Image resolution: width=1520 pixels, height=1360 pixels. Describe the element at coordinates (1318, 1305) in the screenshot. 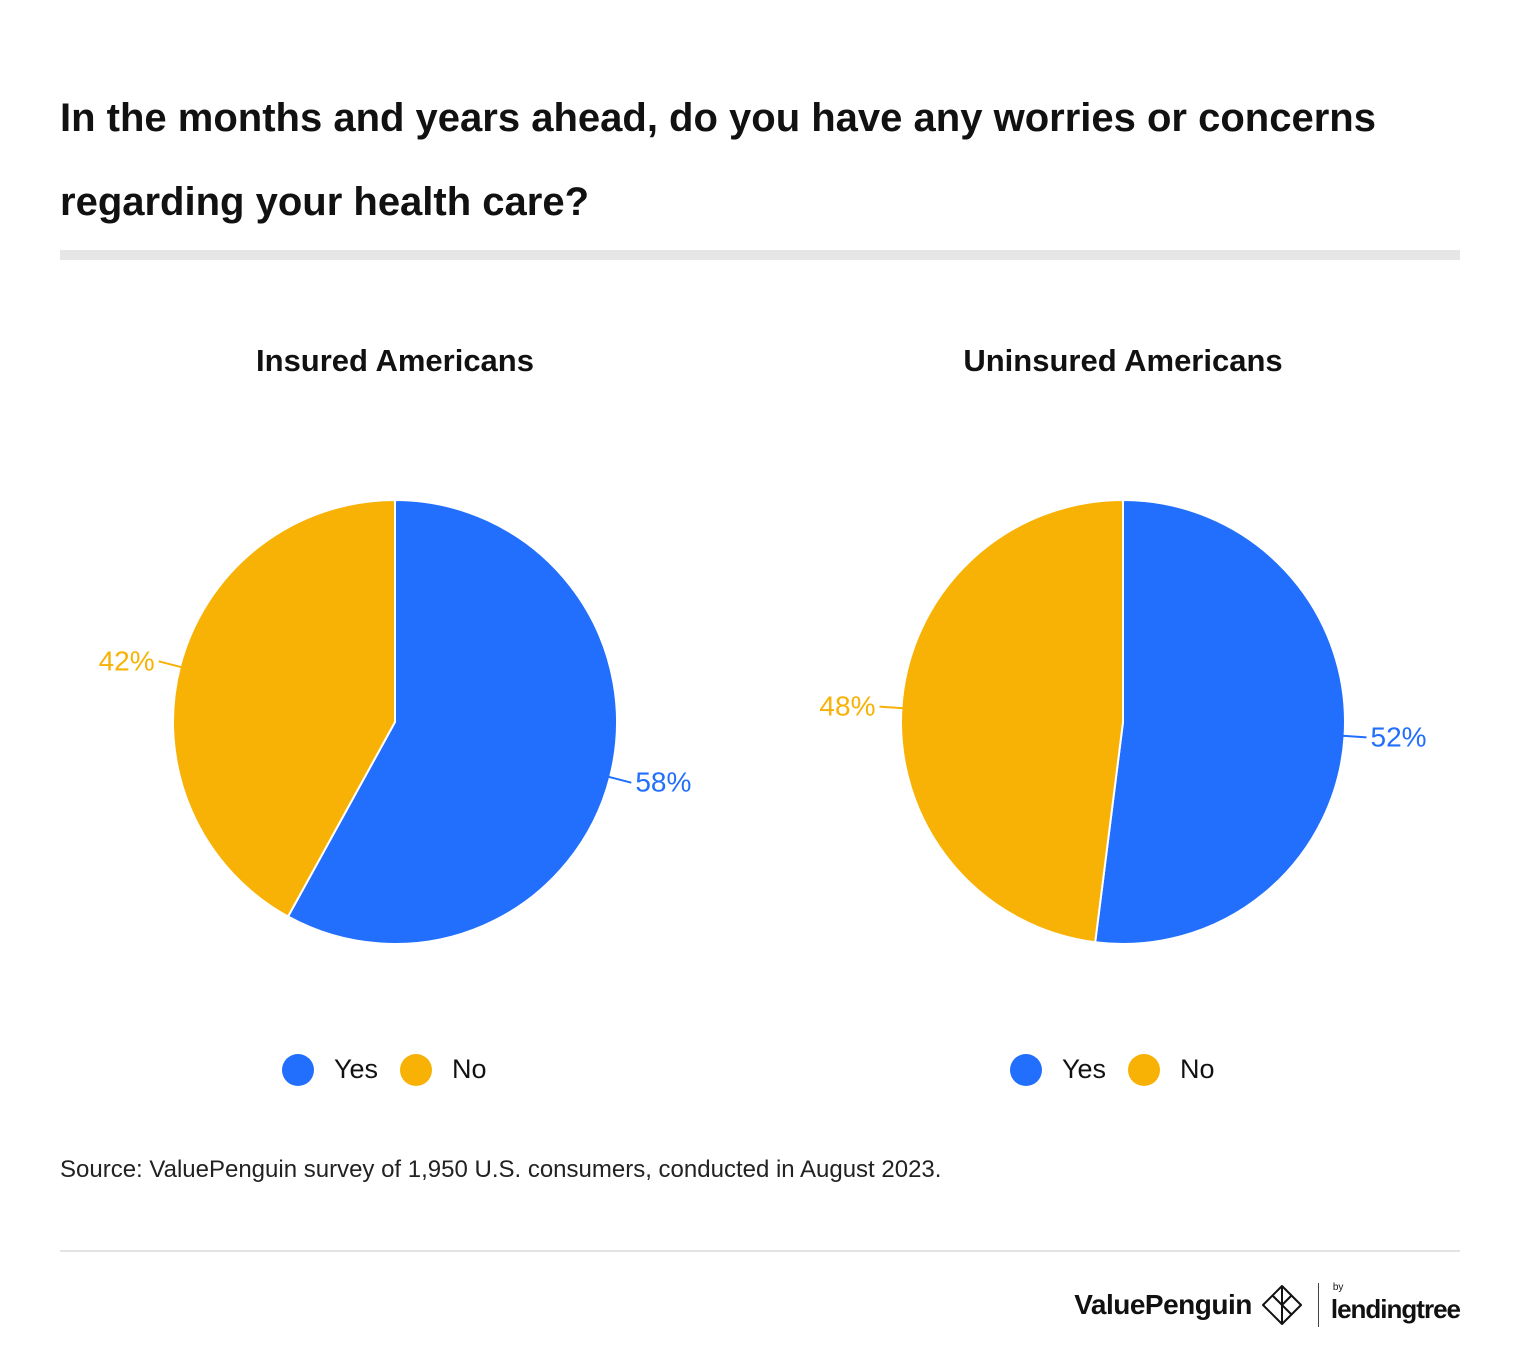

I see `brand-divider` at that location.